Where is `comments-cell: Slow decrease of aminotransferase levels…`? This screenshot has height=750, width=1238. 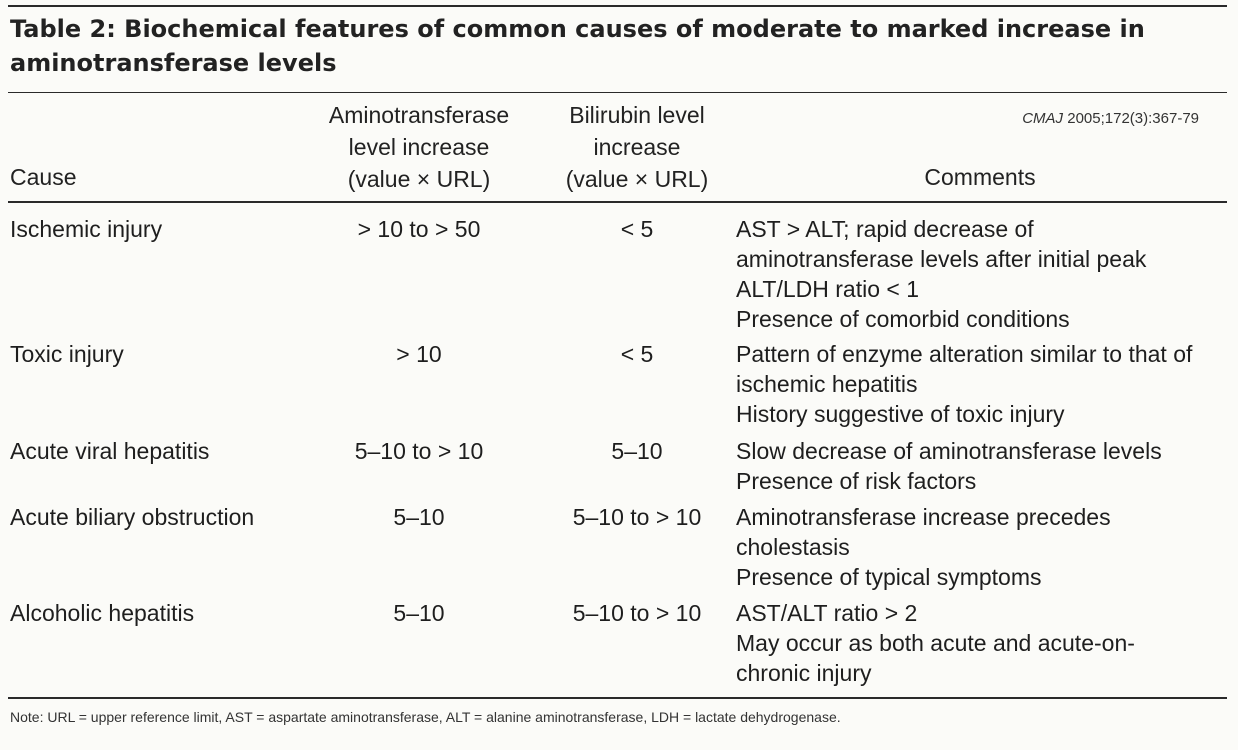 comments-cell: Slow decrease of aminotransferase levels… is located at coordinates (986, 466).